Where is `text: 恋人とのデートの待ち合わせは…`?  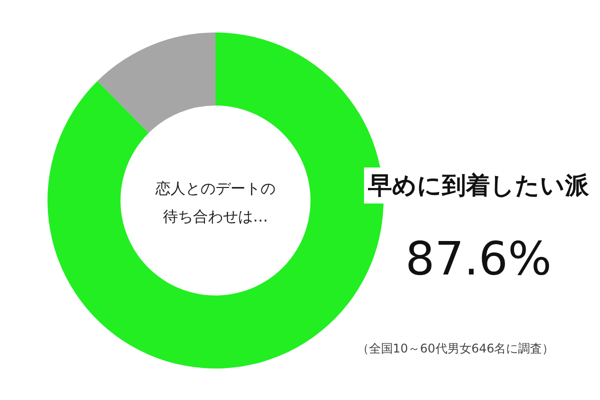
text: 恋人とのデートの待ち合わせは… is located at coordinates (215, 203).